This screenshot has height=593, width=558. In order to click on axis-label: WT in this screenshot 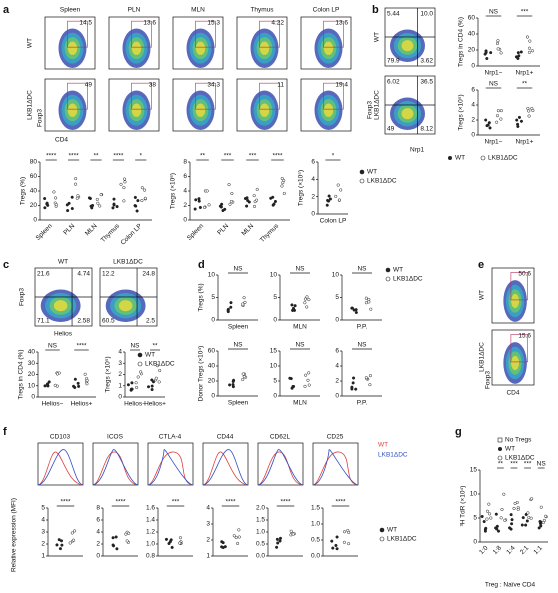, I will do `click(30, 43)`.